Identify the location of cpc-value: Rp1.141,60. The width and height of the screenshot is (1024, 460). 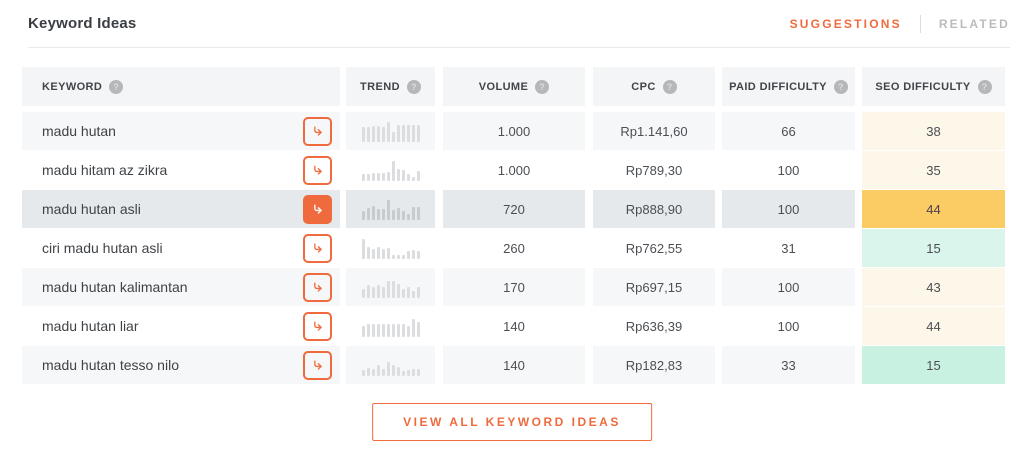
(654, 131).